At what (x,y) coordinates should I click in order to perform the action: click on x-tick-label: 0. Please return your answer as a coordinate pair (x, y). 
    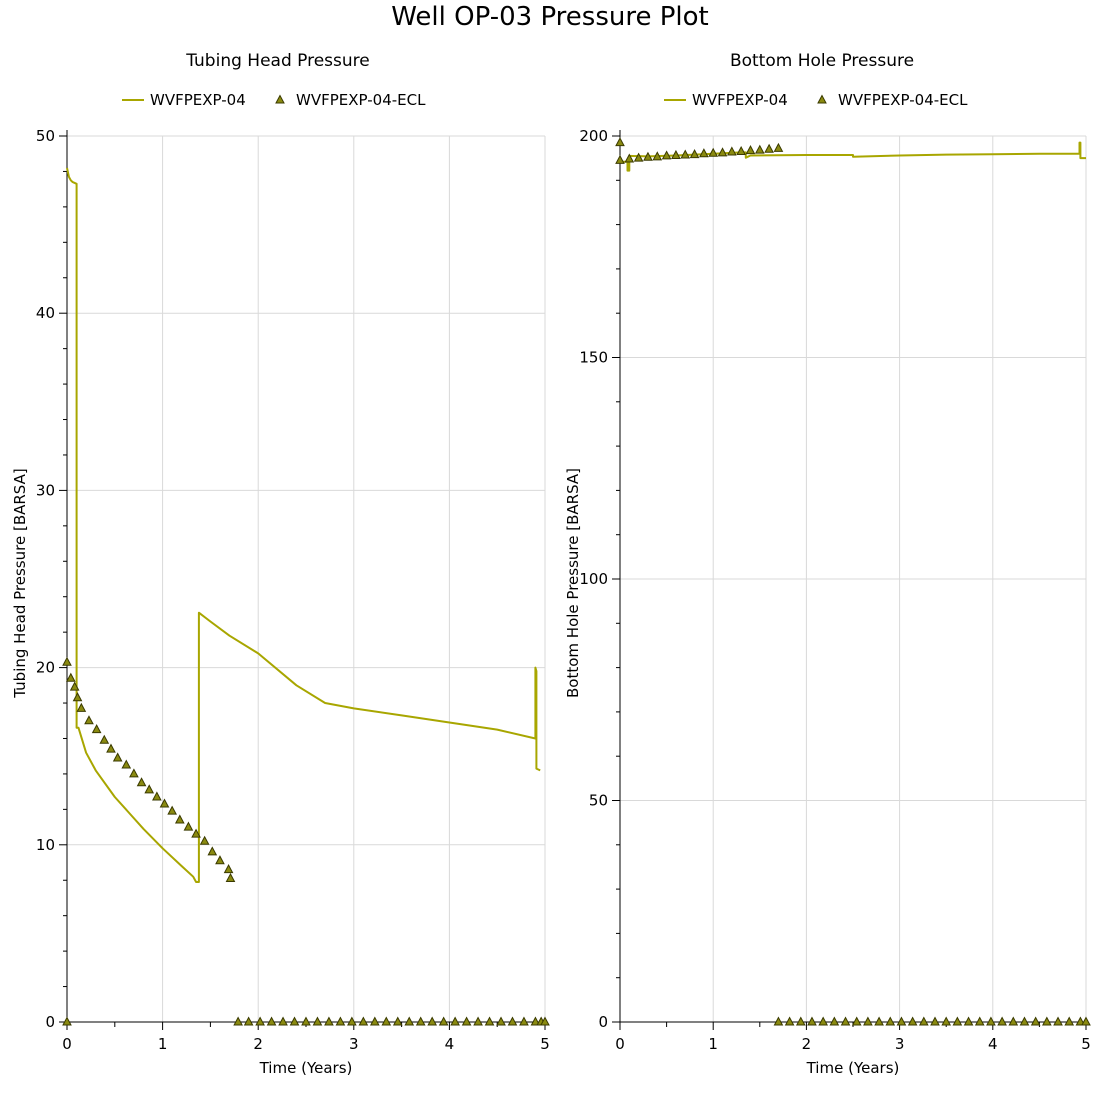
    Looking at the image, I should click on (620, 1044).